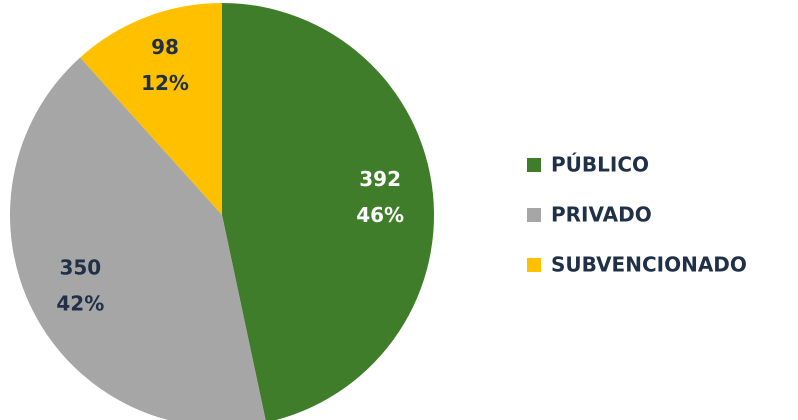 This screenshot has width=798, height=420. Describe the element at coordinates (165, 47) in the screenshot. I see `value-label: 98` at that location.